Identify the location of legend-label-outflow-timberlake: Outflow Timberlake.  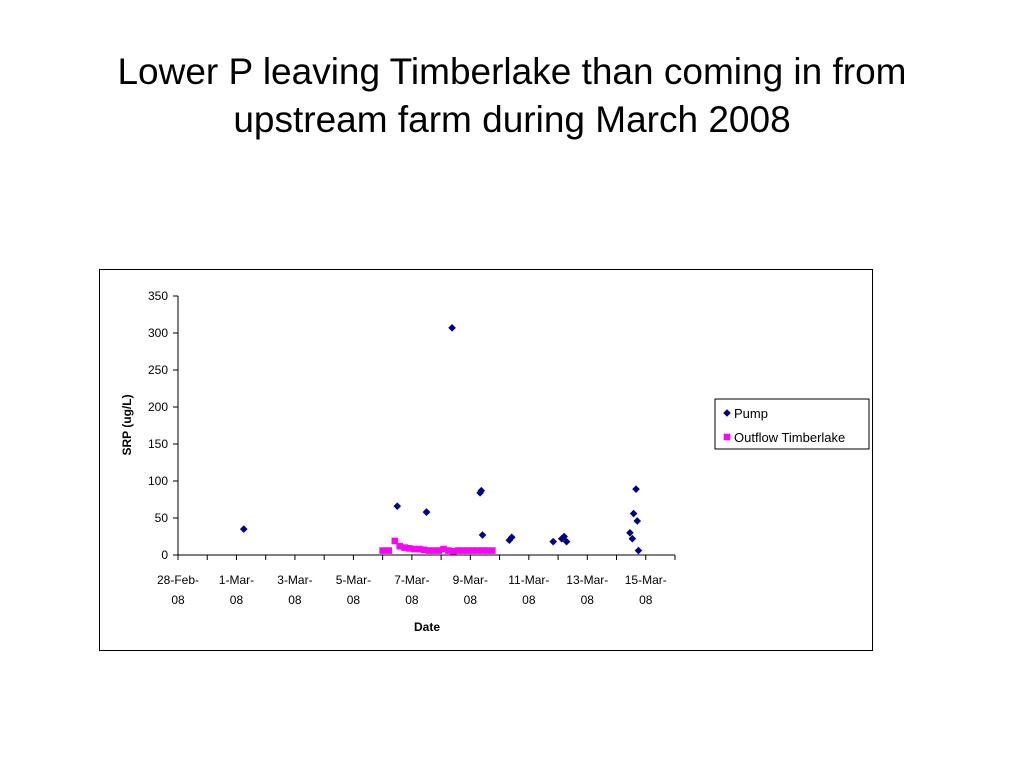
(789, 437).